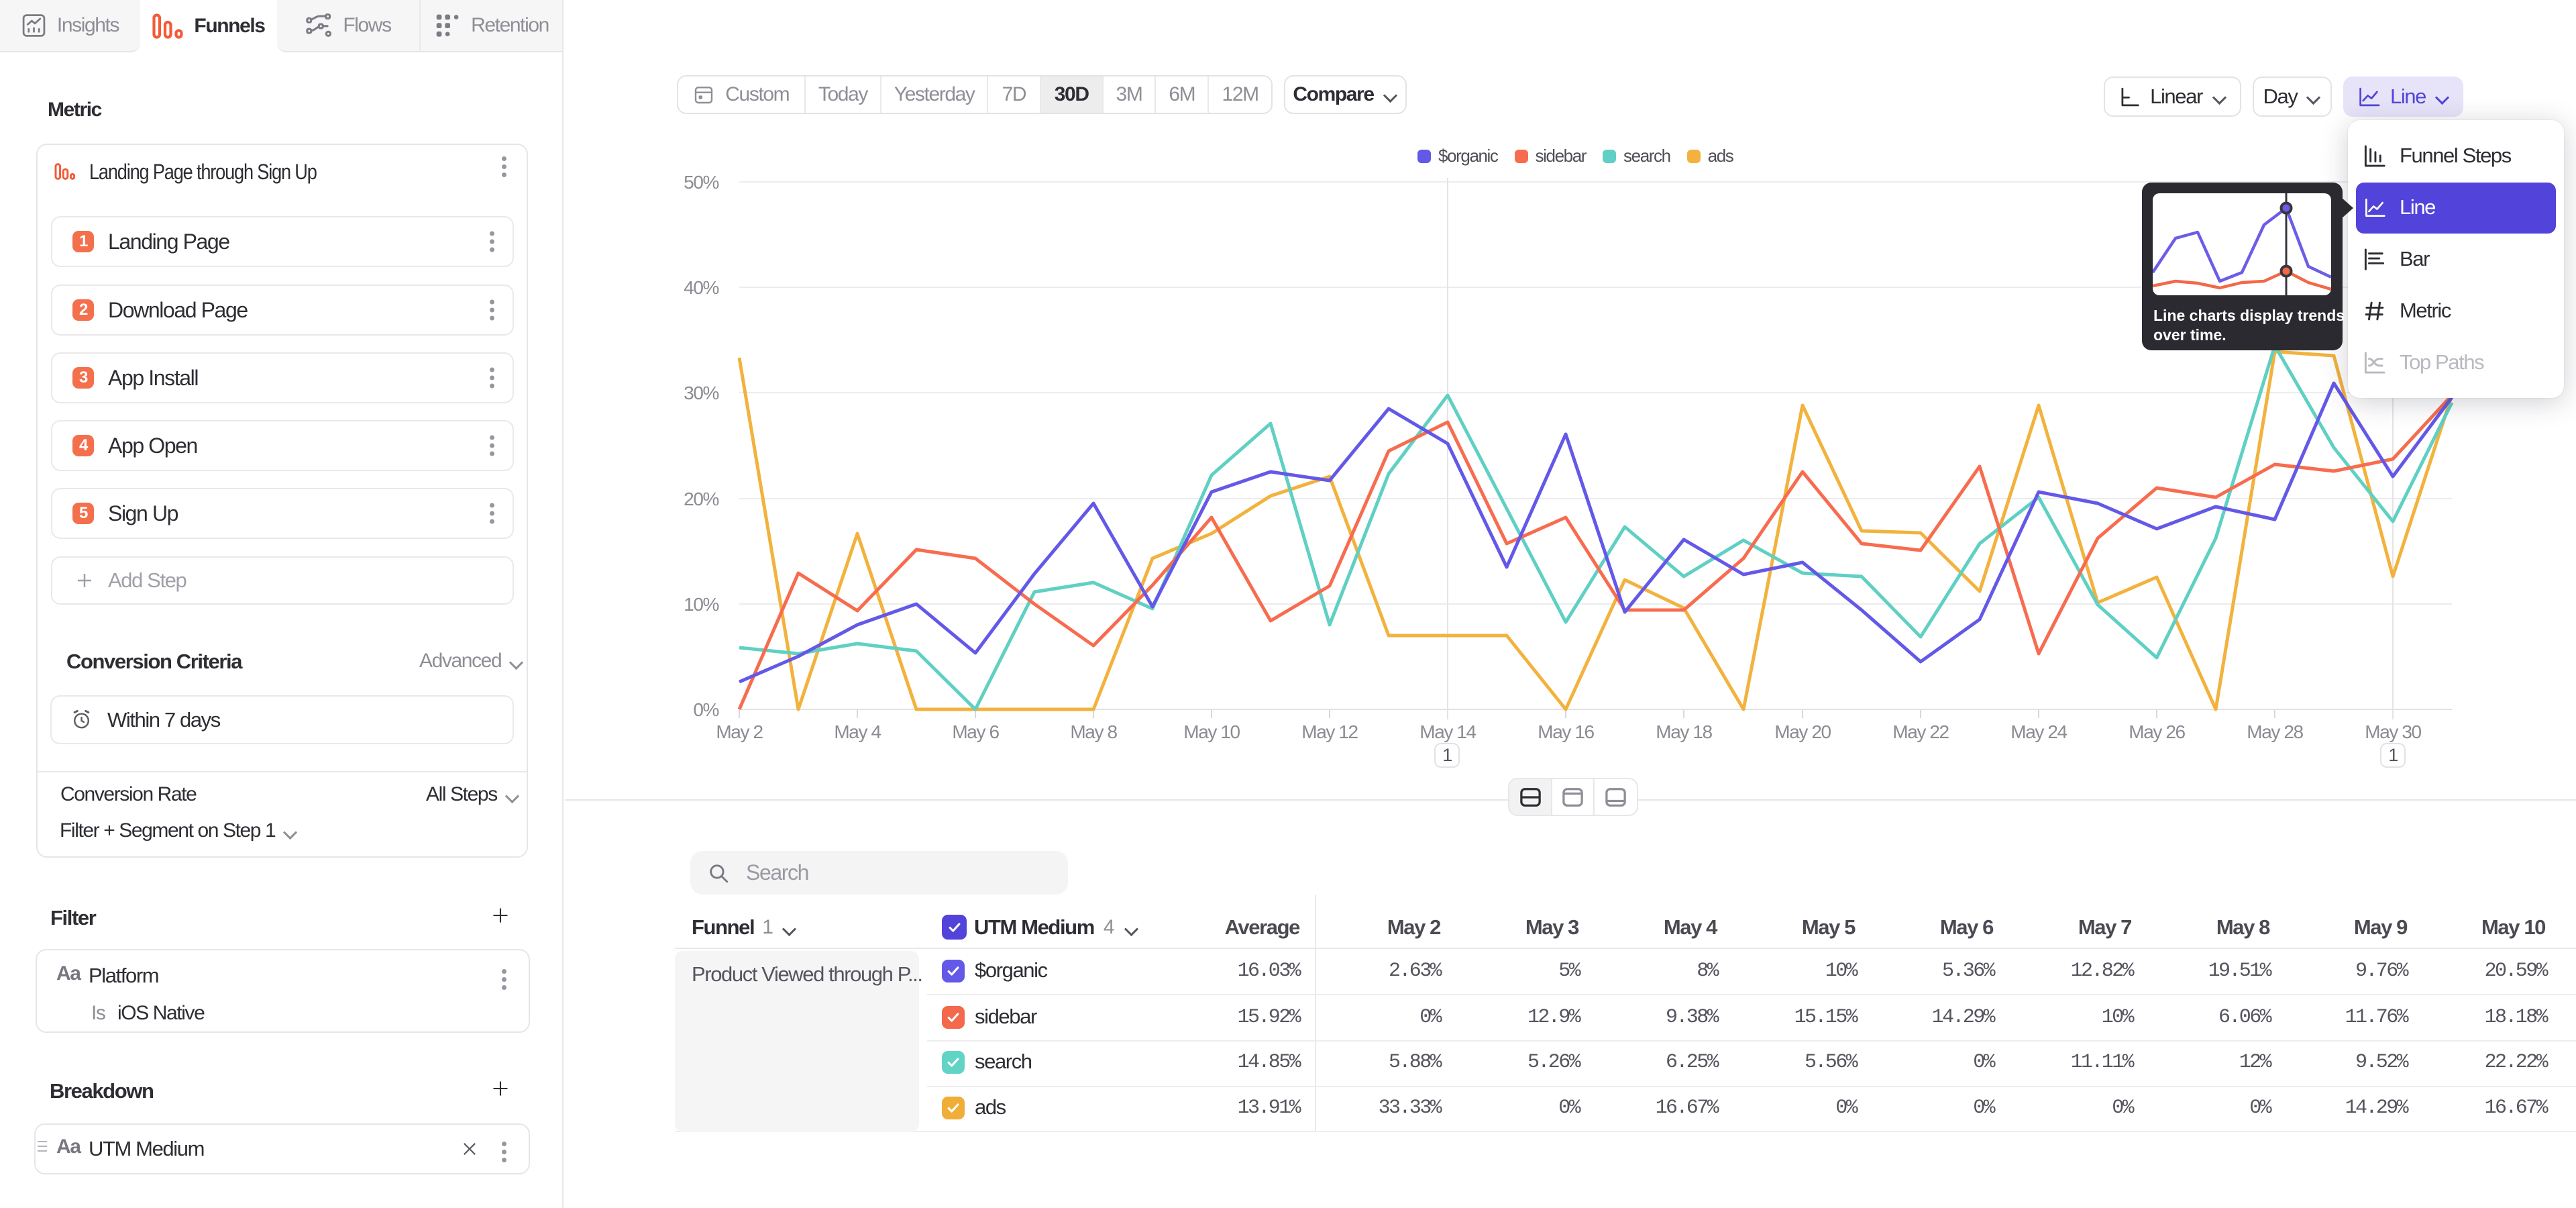 The height and width of the screenshot is (1208, 2576). What do you see at coordinates (1447, 731) in the screenshot?
I see `svg-text: May 14` at bounding box center [1447, 731].